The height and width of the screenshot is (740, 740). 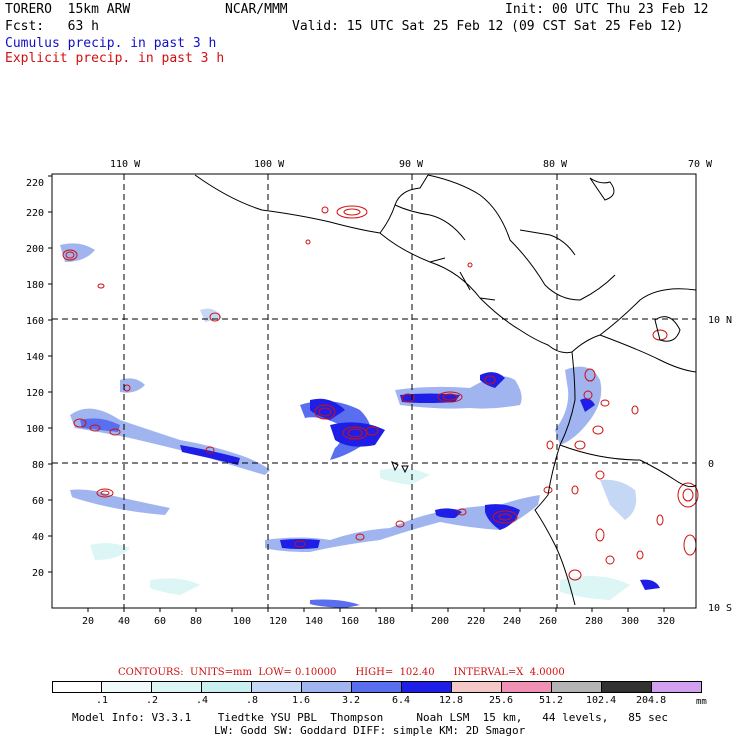 I want to click on colorbar-label: 1.6, so click(x=301, y=700).